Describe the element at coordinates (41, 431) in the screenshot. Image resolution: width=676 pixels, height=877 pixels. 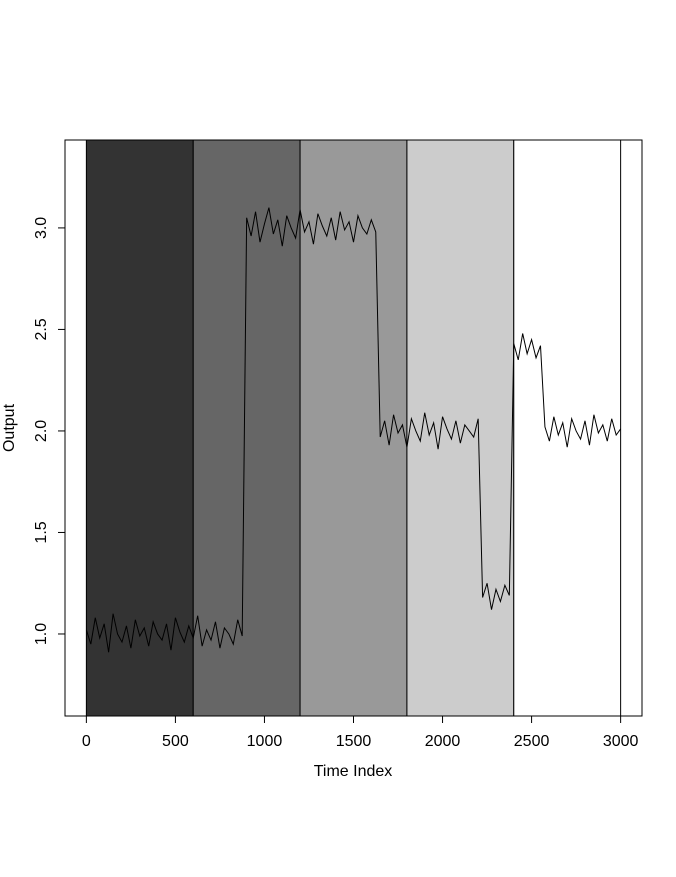
I see `y-tick-label: 2.0` at that location.